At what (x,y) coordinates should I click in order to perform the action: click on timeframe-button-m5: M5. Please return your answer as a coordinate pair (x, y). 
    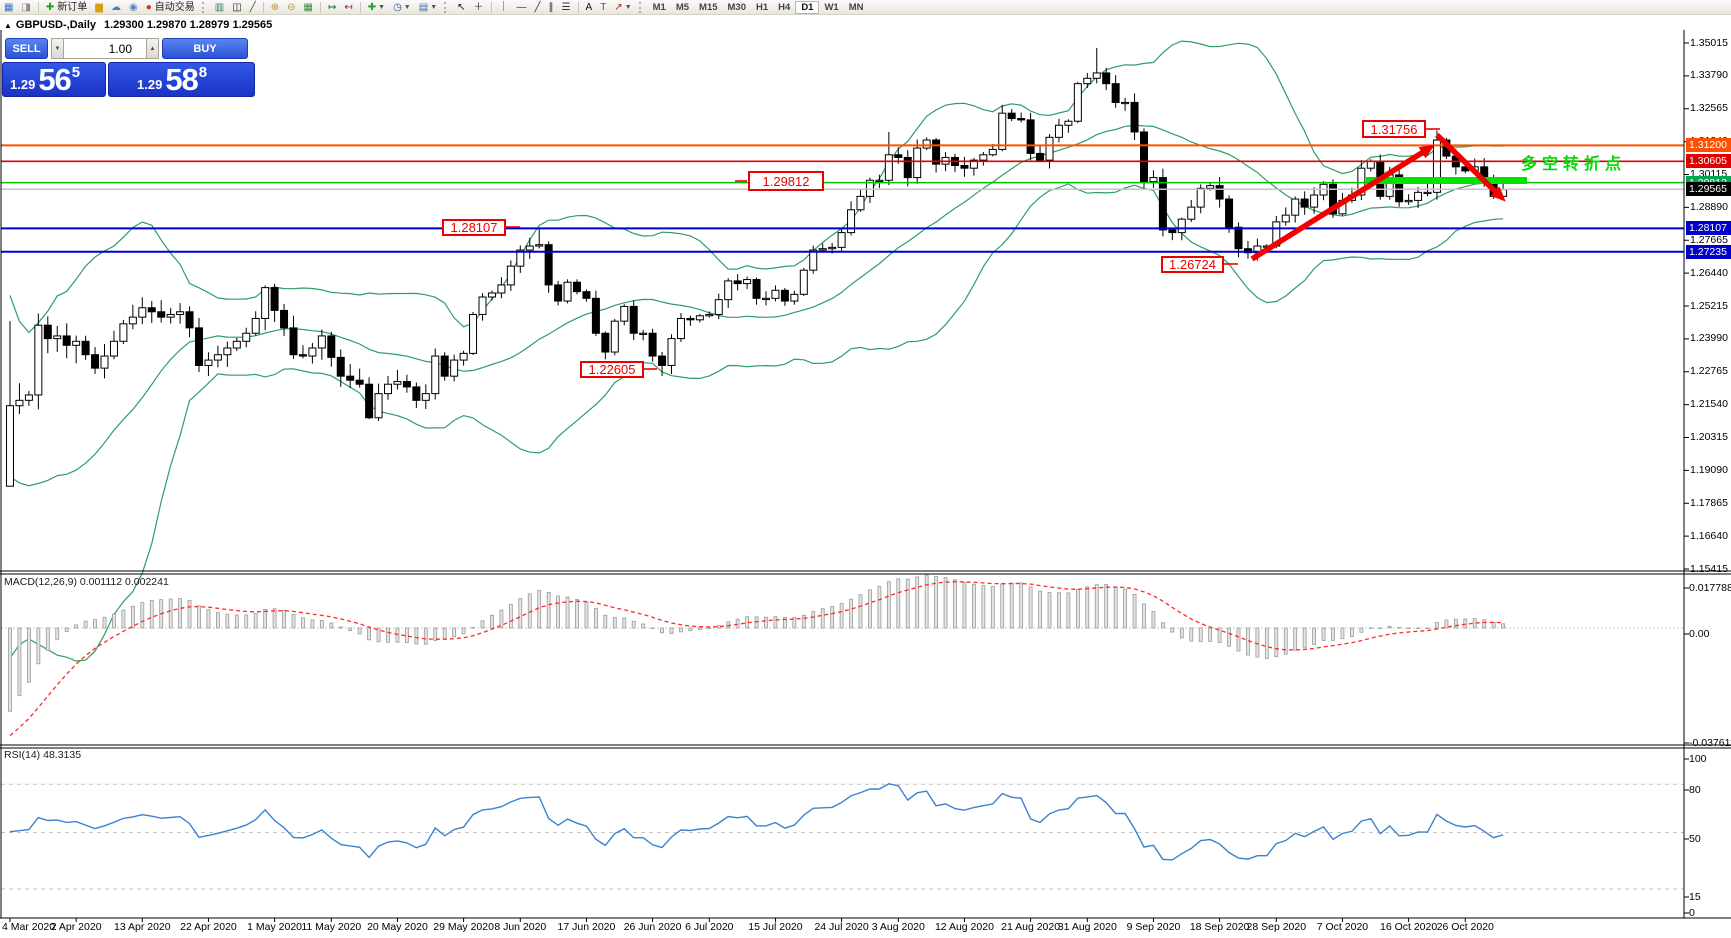
    Looking at the image, I should click on (682, 7).